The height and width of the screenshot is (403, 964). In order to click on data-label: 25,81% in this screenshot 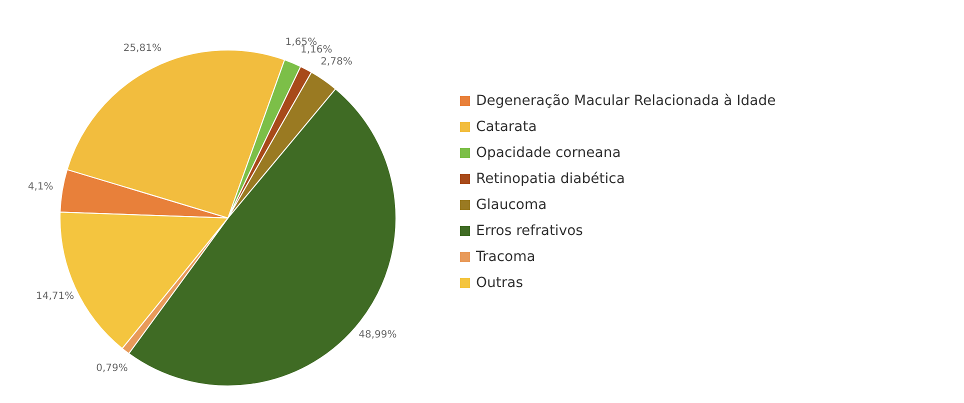, I will do `click(142, 48)`.